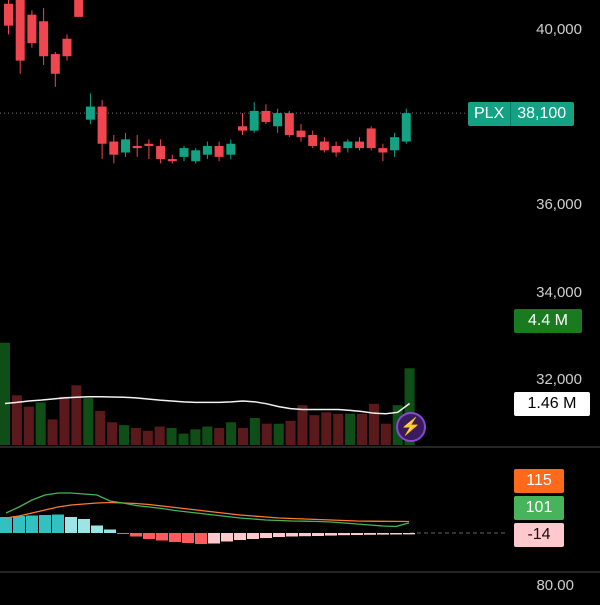 This screenshot has width=600, height=605. I want to click on macd-line, so click(207, 510).